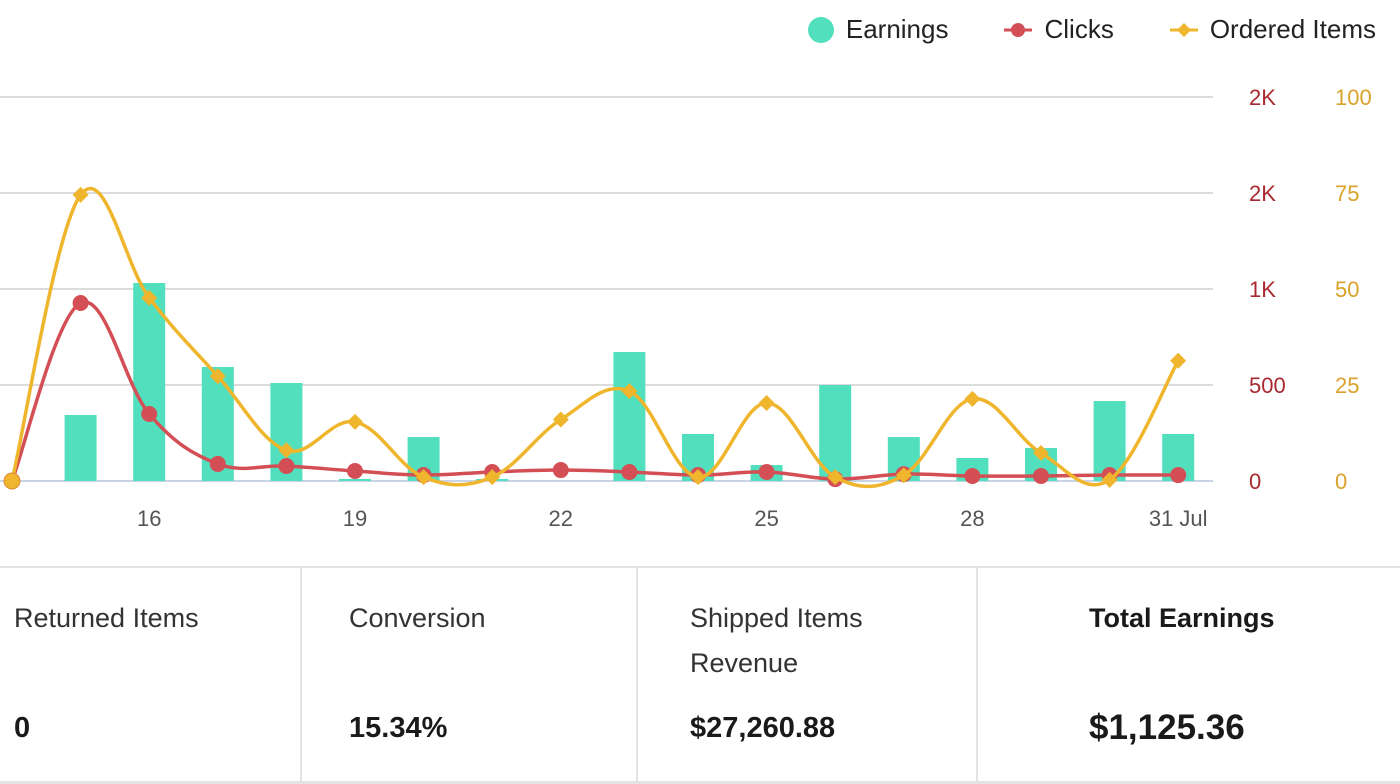 This screenshot has height=784, width=1400. I want to click on x-axis-tick: 25, so click(766, 518).